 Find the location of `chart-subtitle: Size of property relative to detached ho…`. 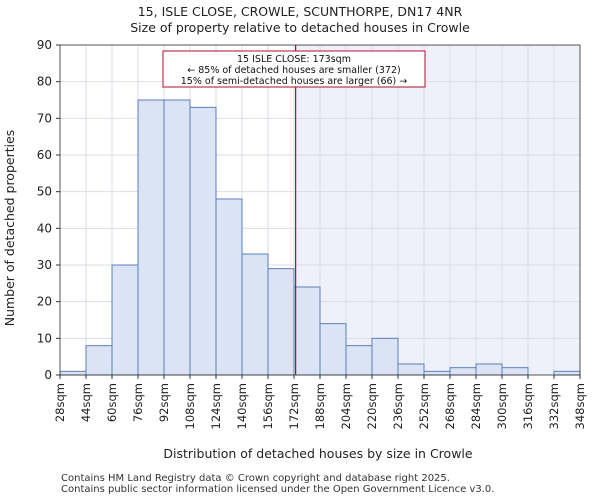

chart-subtitle: Size of property relative to detached ho… is located at coordinates (300, 27).